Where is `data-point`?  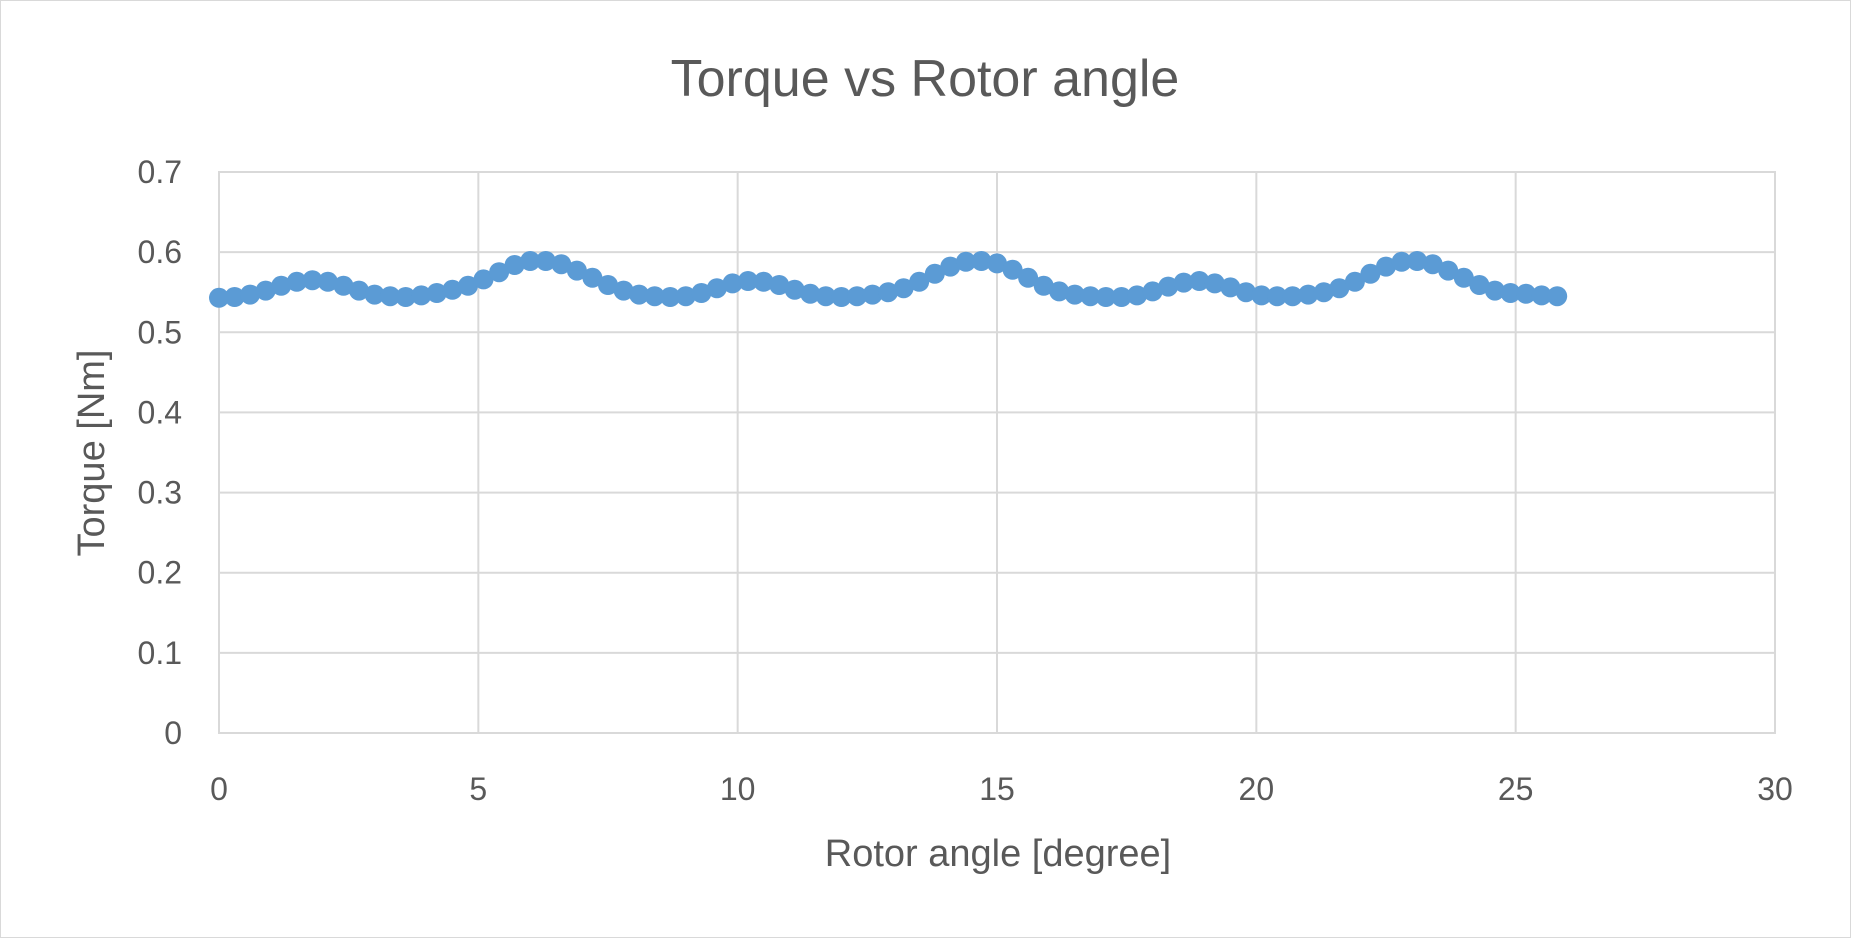
data-point is located at coordinates (1557, 296).